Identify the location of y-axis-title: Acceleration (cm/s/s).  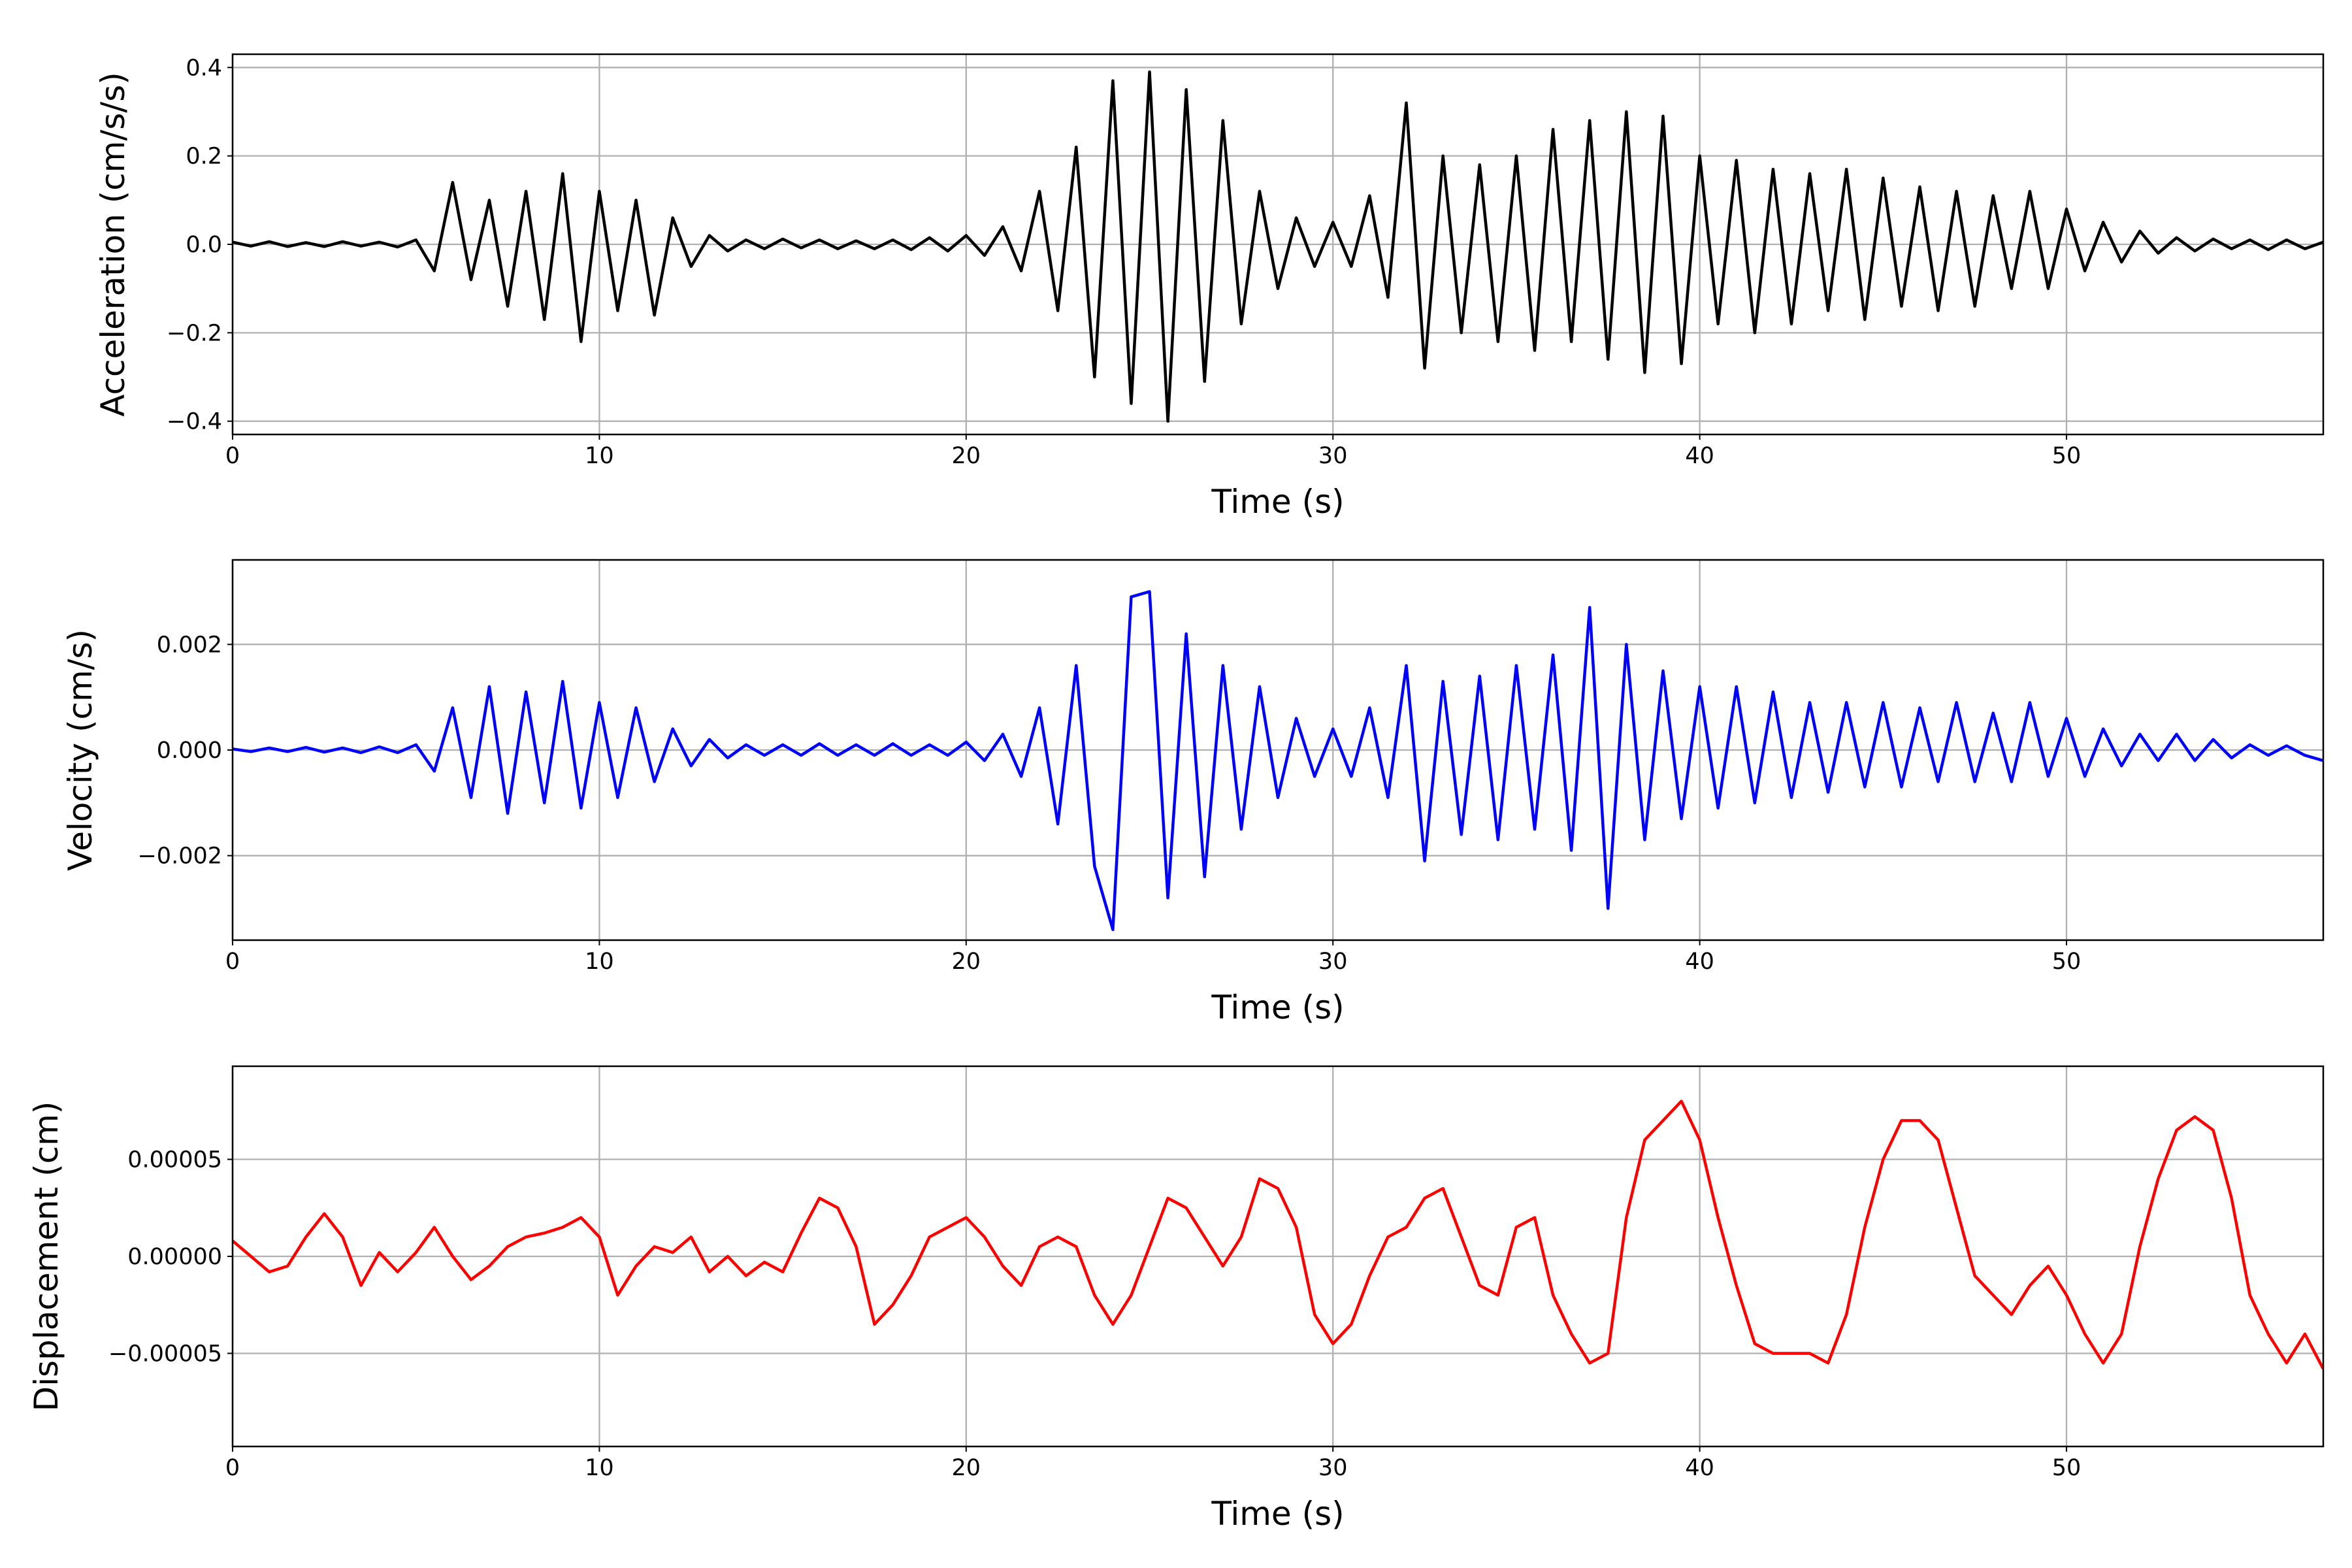
(113, 244).